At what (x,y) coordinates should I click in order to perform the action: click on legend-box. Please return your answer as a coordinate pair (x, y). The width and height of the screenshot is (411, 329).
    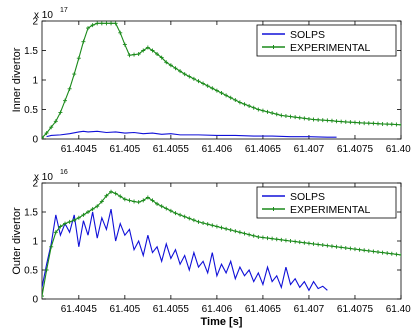
    Looking at the image, I should click on (326, 202).